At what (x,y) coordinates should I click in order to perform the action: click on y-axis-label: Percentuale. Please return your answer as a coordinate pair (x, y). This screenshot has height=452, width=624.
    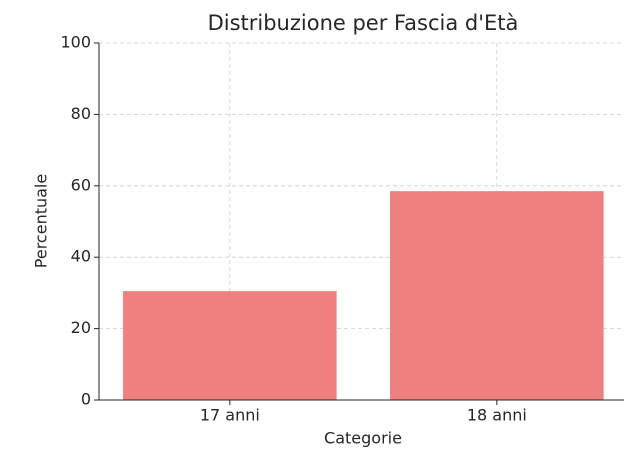
    Looking at the image, I should click on (41, 221).